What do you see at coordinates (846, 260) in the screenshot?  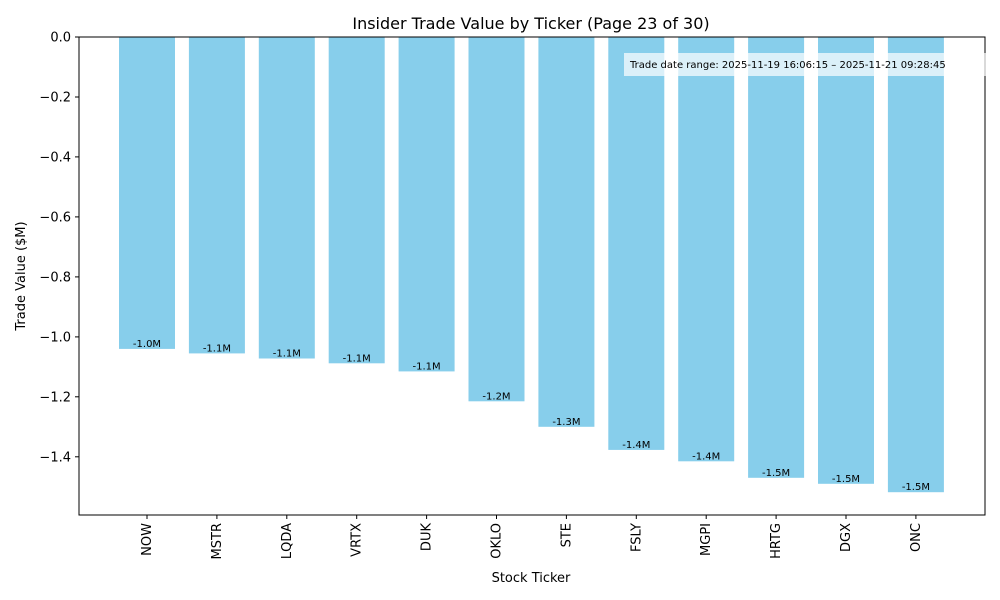 I see `bar-dgx` at bounding box center [846, 260].